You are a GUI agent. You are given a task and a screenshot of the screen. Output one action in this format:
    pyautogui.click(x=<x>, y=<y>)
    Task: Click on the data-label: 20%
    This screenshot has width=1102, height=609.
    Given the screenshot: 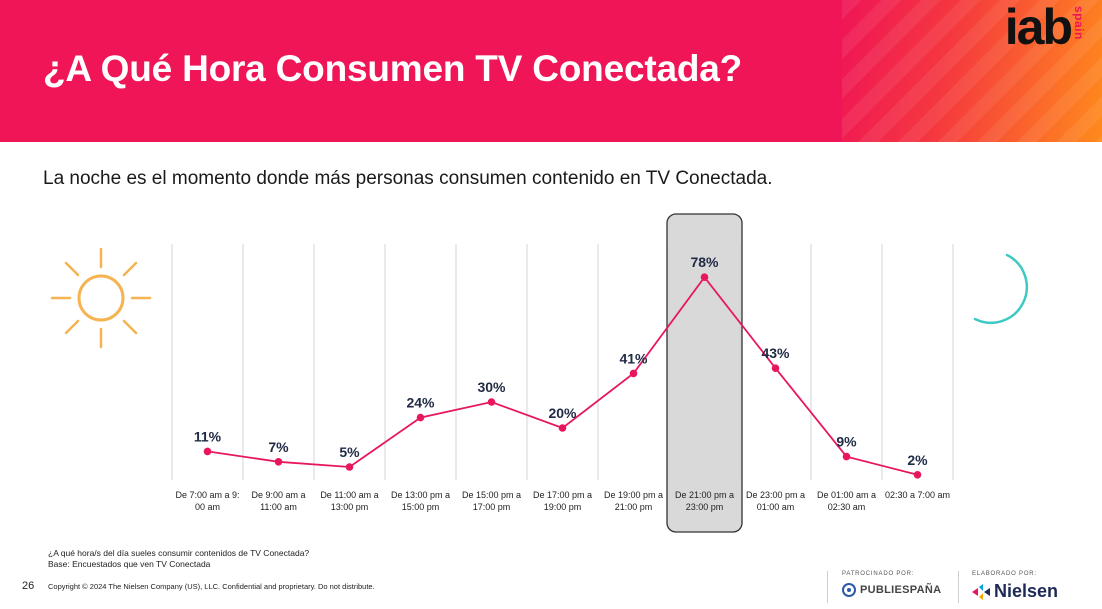 What is the action you would take?
    pyautogui.click(x=562, y=413)
    